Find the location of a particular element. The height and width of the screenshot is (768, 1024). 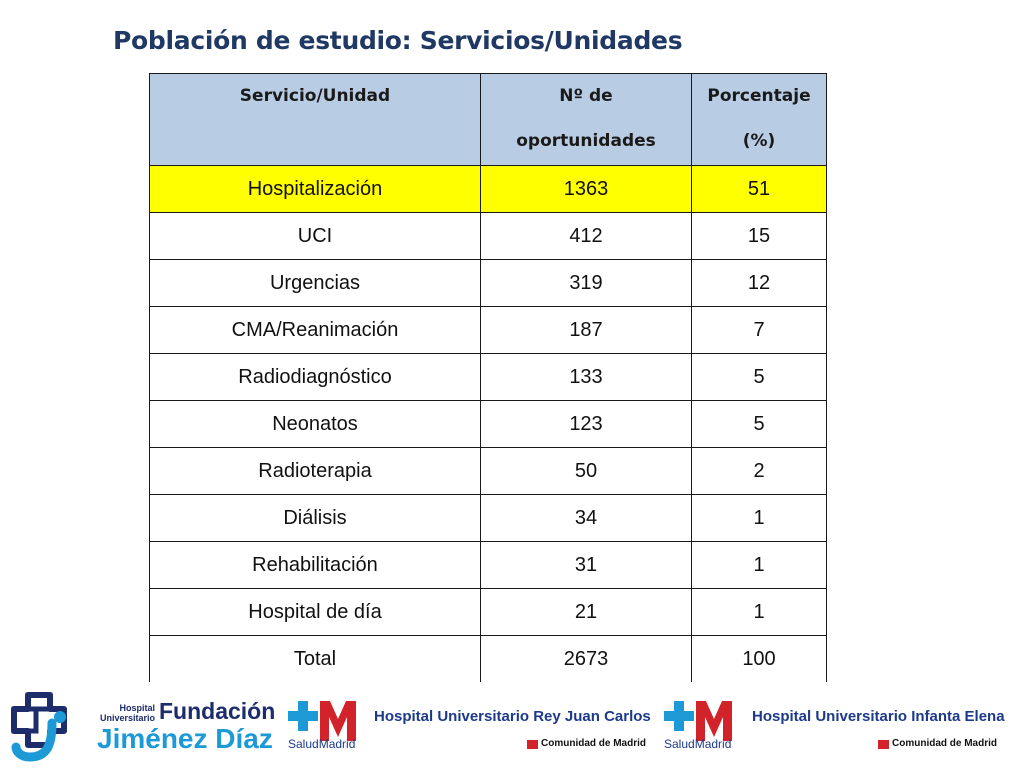

cell-oportunidades: 31 is located at coordinates (586, 565).